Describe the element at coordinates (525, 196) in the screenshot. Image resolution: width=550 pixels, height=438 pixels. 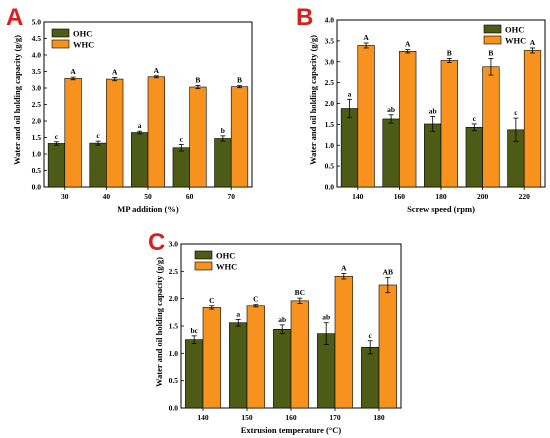
I see `x-tick-label: 220` at that location.